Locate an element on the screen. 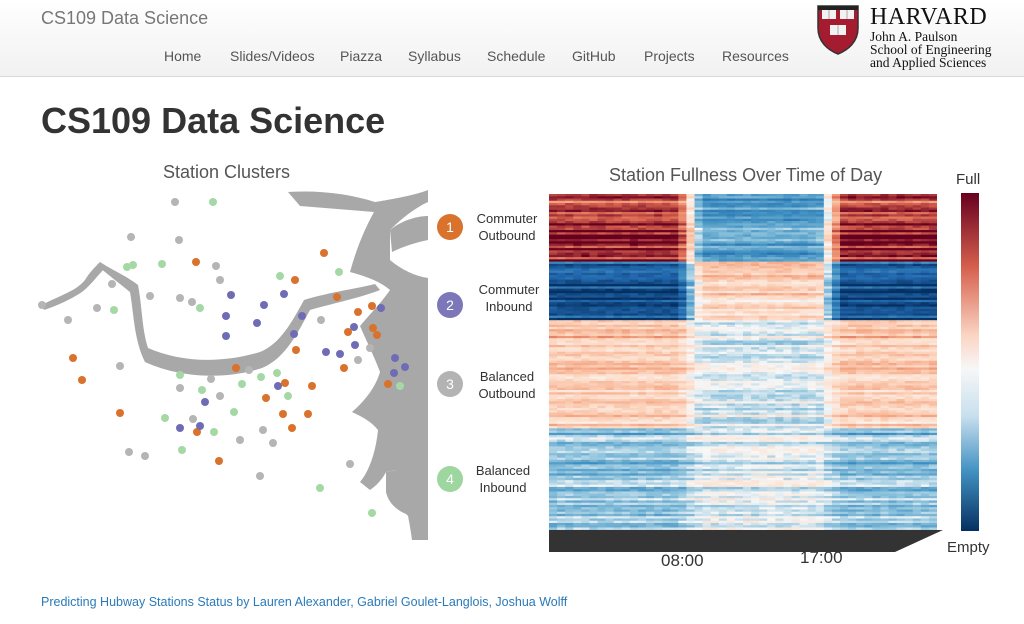  brand-link: CS109 Data Science is located at coordinates (125, 18).